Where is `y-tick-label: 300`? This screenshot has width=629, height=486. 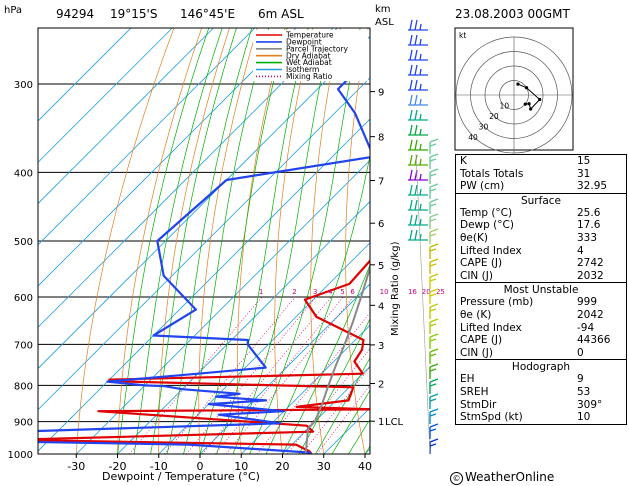 y-tick-label: 300 is located at coordinates (23, 85).